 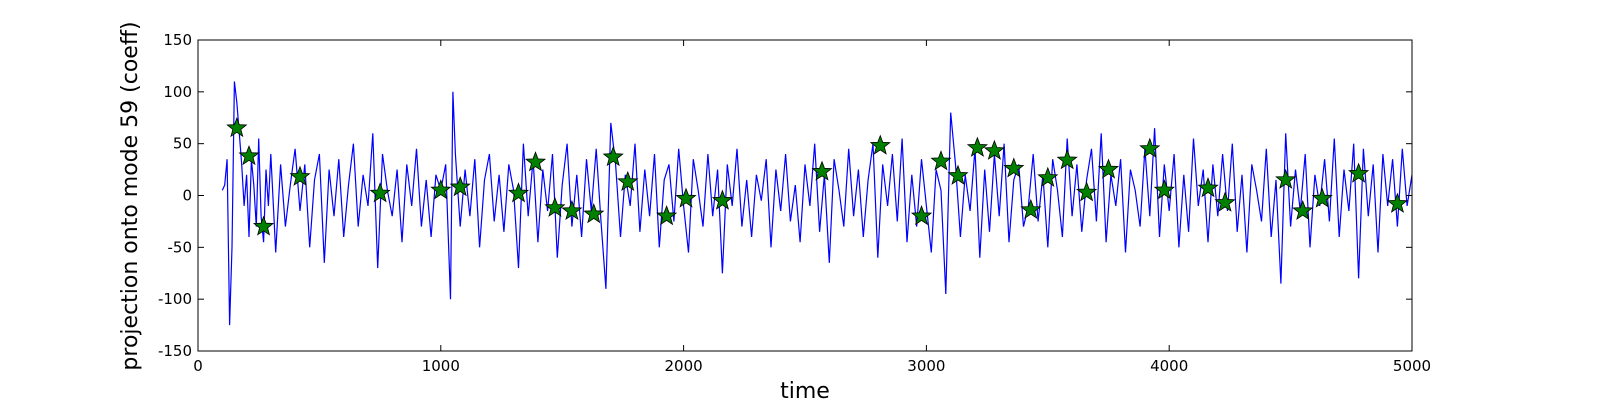 I want to click on y-tick-label: 100, so click(x=177, y=92).